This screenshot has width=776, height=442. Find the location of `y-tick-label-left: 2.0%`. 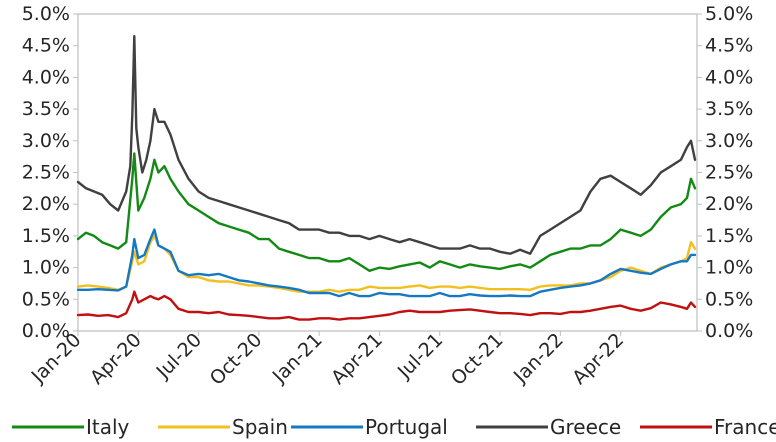

y-tick-label-left: 2.0% is located at coordinates (46, 204).